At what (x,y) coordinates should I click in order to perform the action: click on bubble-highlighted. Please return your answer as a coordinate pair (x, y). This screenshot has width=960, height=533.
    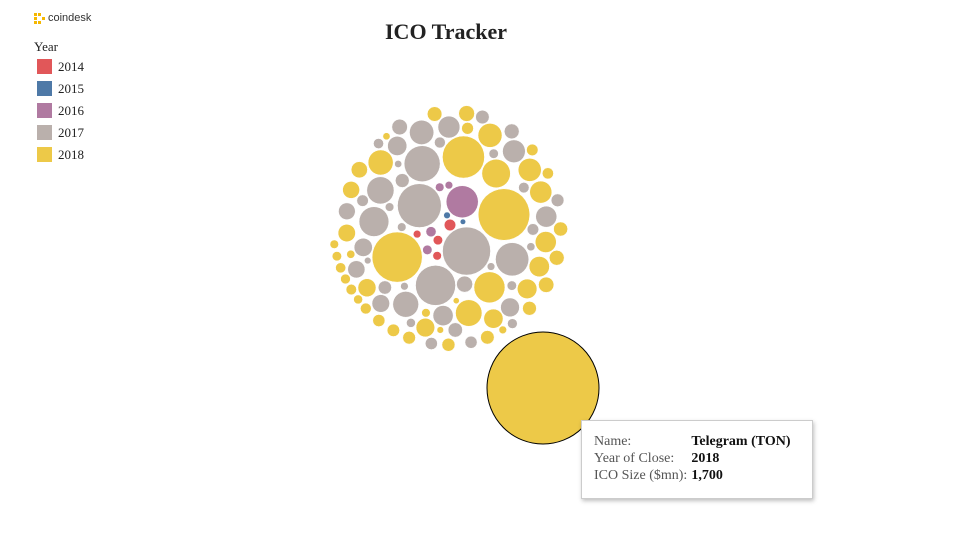
    Looking at the image, I should click on (543, 388).